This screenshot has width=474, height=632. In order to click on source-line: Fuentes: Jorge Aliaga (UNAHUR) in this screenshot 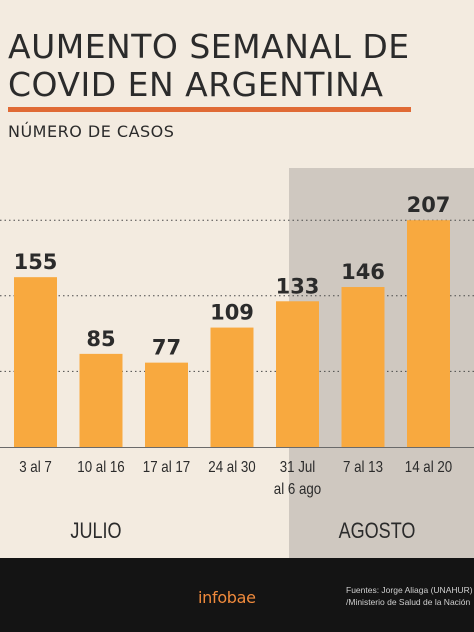, I will do `click(409, 590)`.